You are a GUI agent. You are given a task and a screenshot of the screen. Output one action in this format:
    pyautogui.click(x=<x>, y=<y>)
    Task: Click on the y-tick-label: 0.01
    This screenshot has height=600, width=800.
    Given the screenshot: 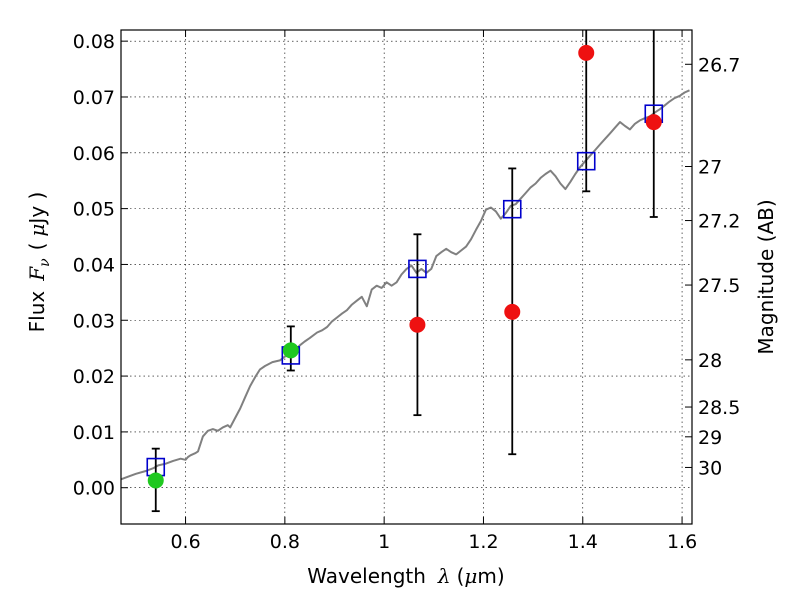 What is the action you would take?
    pyautogui.click(x=94, y=433)
    